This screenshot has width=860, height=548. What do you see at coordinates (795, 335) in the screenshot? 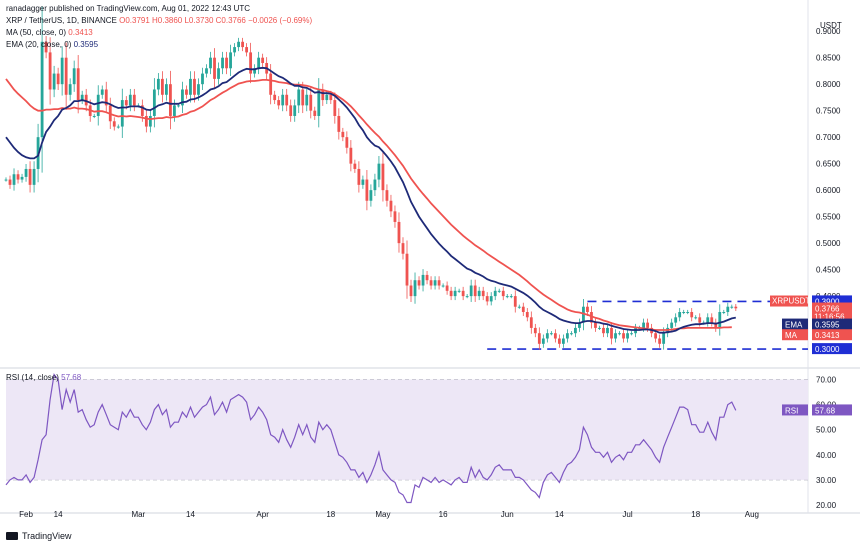
I see `ma-side-label-bg` at bounding box center [795, 335].